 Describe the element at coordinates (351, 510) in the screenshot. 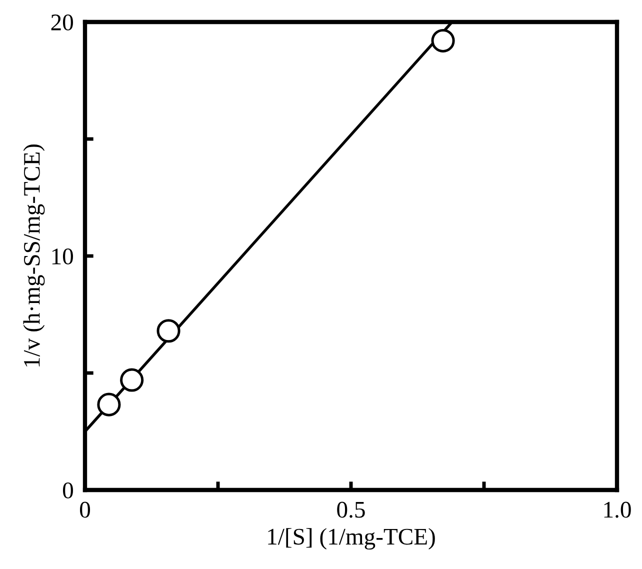

I see `x-tick-label: 0.5` at that location.